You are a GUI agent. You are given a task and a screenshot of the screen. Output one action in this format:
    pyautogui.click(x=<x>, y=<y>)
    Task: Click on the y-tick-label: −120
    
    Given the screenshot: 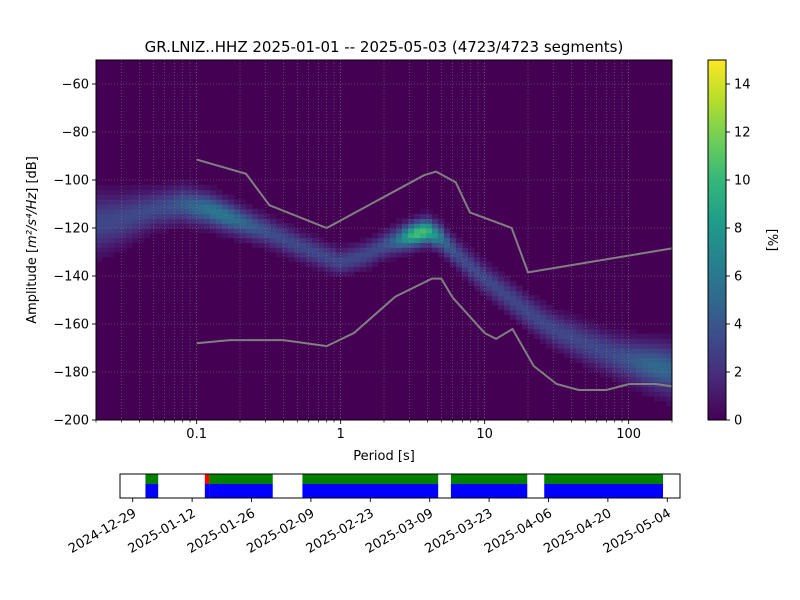 What is the action you would take?
    pyautogui.click(x=71, y=229)
    